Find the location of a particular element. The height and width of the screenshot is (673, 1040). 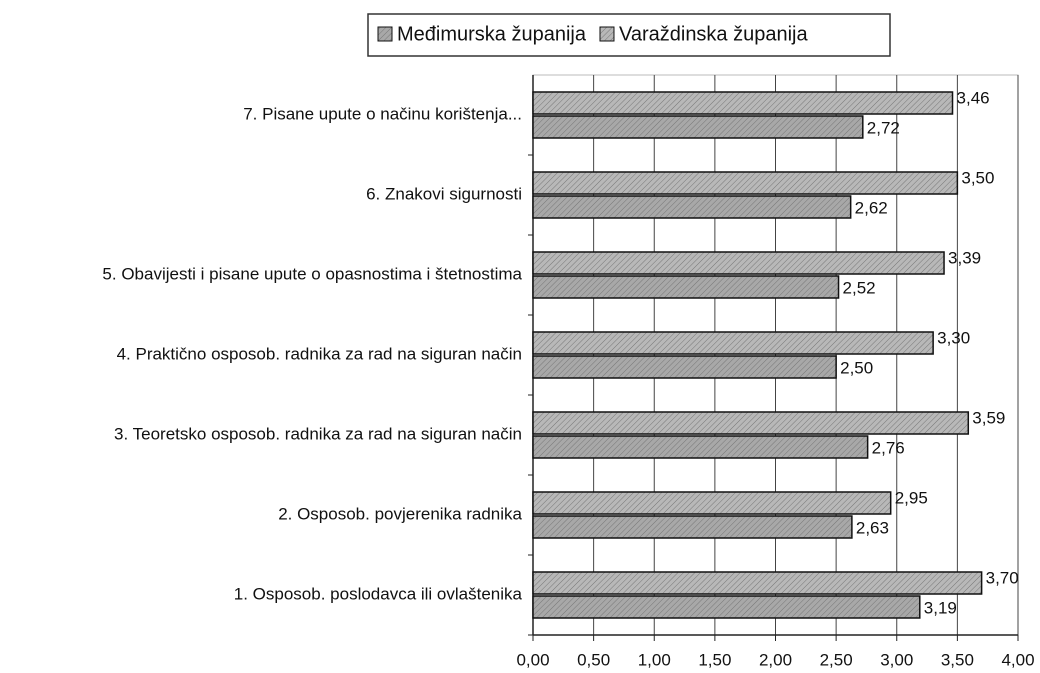

x-tick-label: 3,00 is located at coordinates (896, 659).